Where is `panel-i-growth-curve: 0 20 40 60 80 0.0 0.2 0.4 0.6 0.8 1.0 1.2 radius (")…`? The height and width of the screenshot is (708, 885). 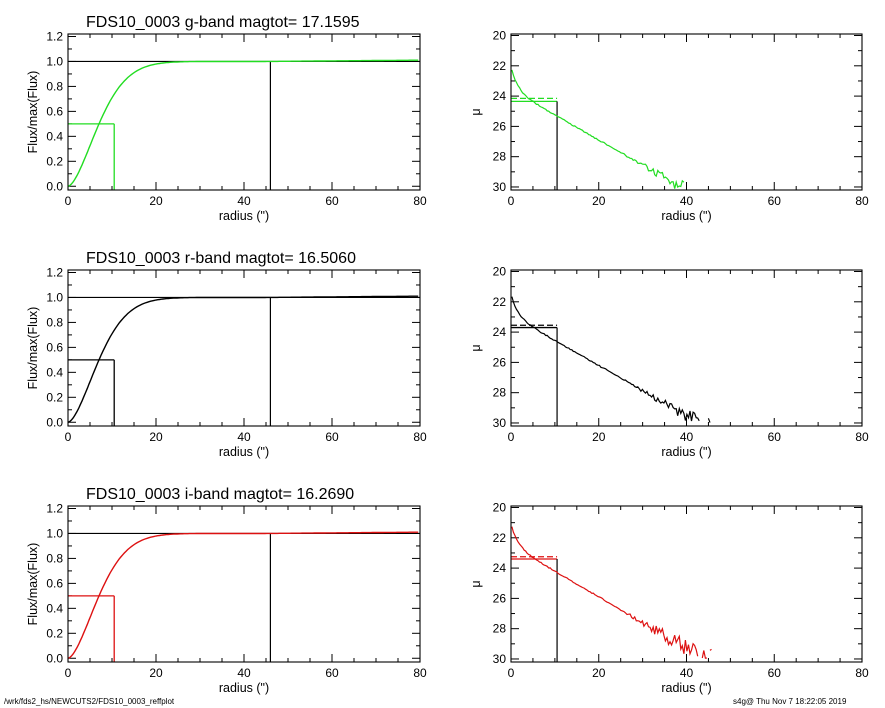 panel-i-growth-curve: 0 20 40 60 80 0.0 0.2 0.4 0.6 0.8 1.0 1.2 radius (")… is located at coordinates (226, 590).